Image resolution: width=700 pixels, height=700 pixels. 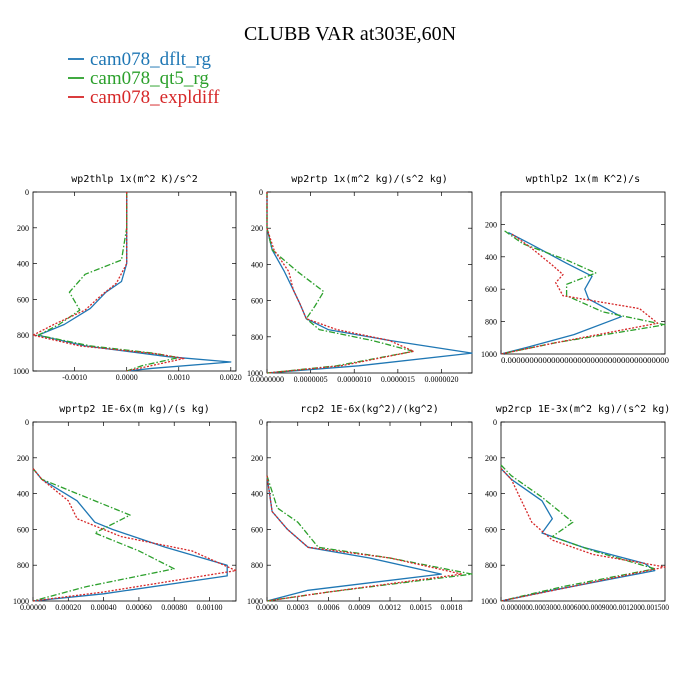 What do you see at coordinates (583, 409) in the screenshot?
I see `panel-title: wp2rcp 1E-3x(m^2 kg)/(s^2 kg)` at bounding box center [583, 409].